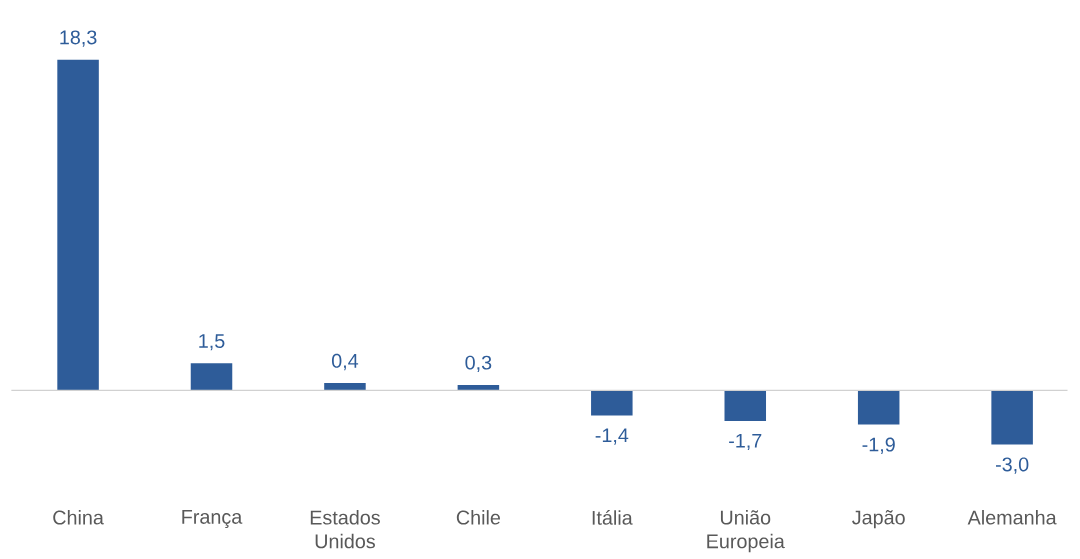 The image size is (1080, 559). I want to click on data-label: 0,4, so click(345, 362).